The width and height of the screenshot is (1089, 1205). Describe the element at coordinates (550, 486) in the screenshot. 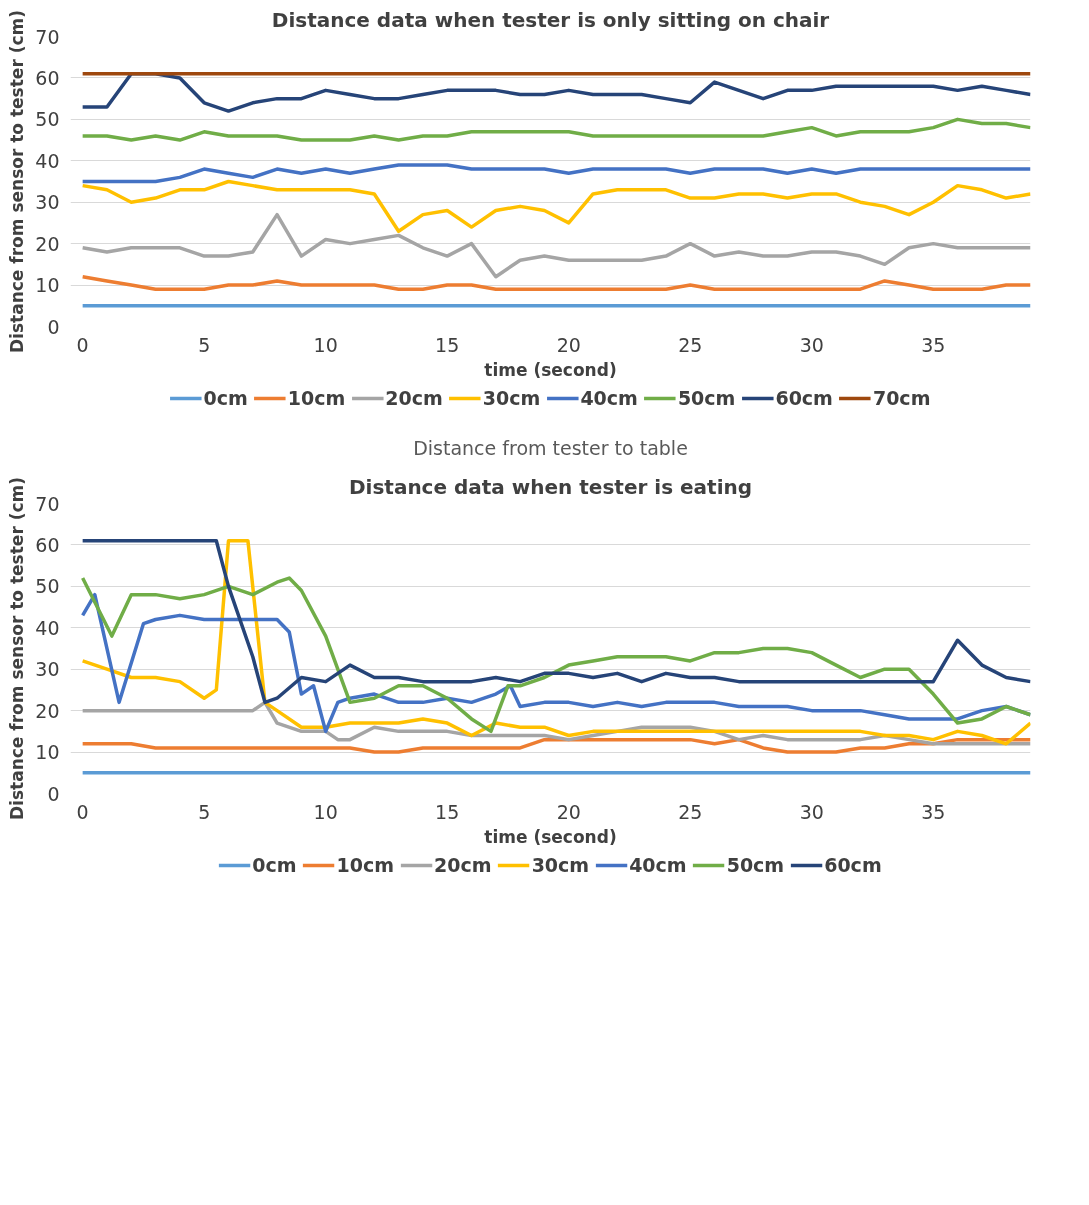

I see `chart-title: Distance data when tester is eating` at that location.